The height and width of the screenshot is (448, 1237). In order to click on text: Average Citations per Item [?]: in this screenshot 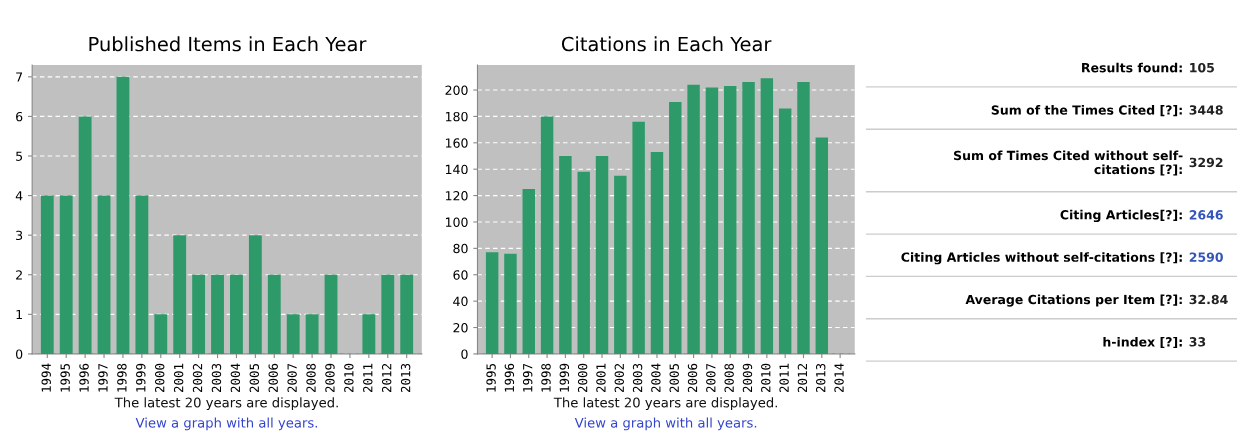, I will do `click(1073, 300)`.